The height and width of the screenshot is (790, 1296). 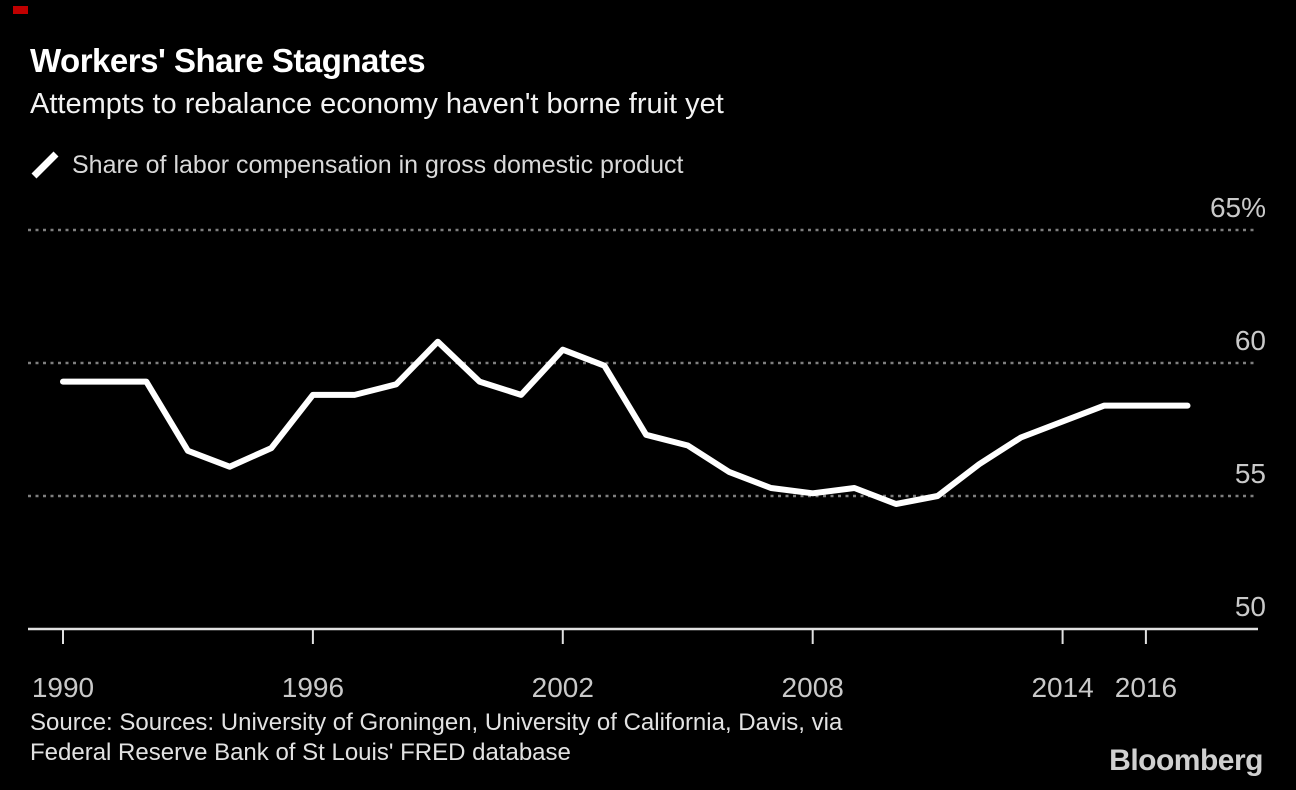 I want to click on x-tick-label-2002: 2002, so click(x=563, y=687).